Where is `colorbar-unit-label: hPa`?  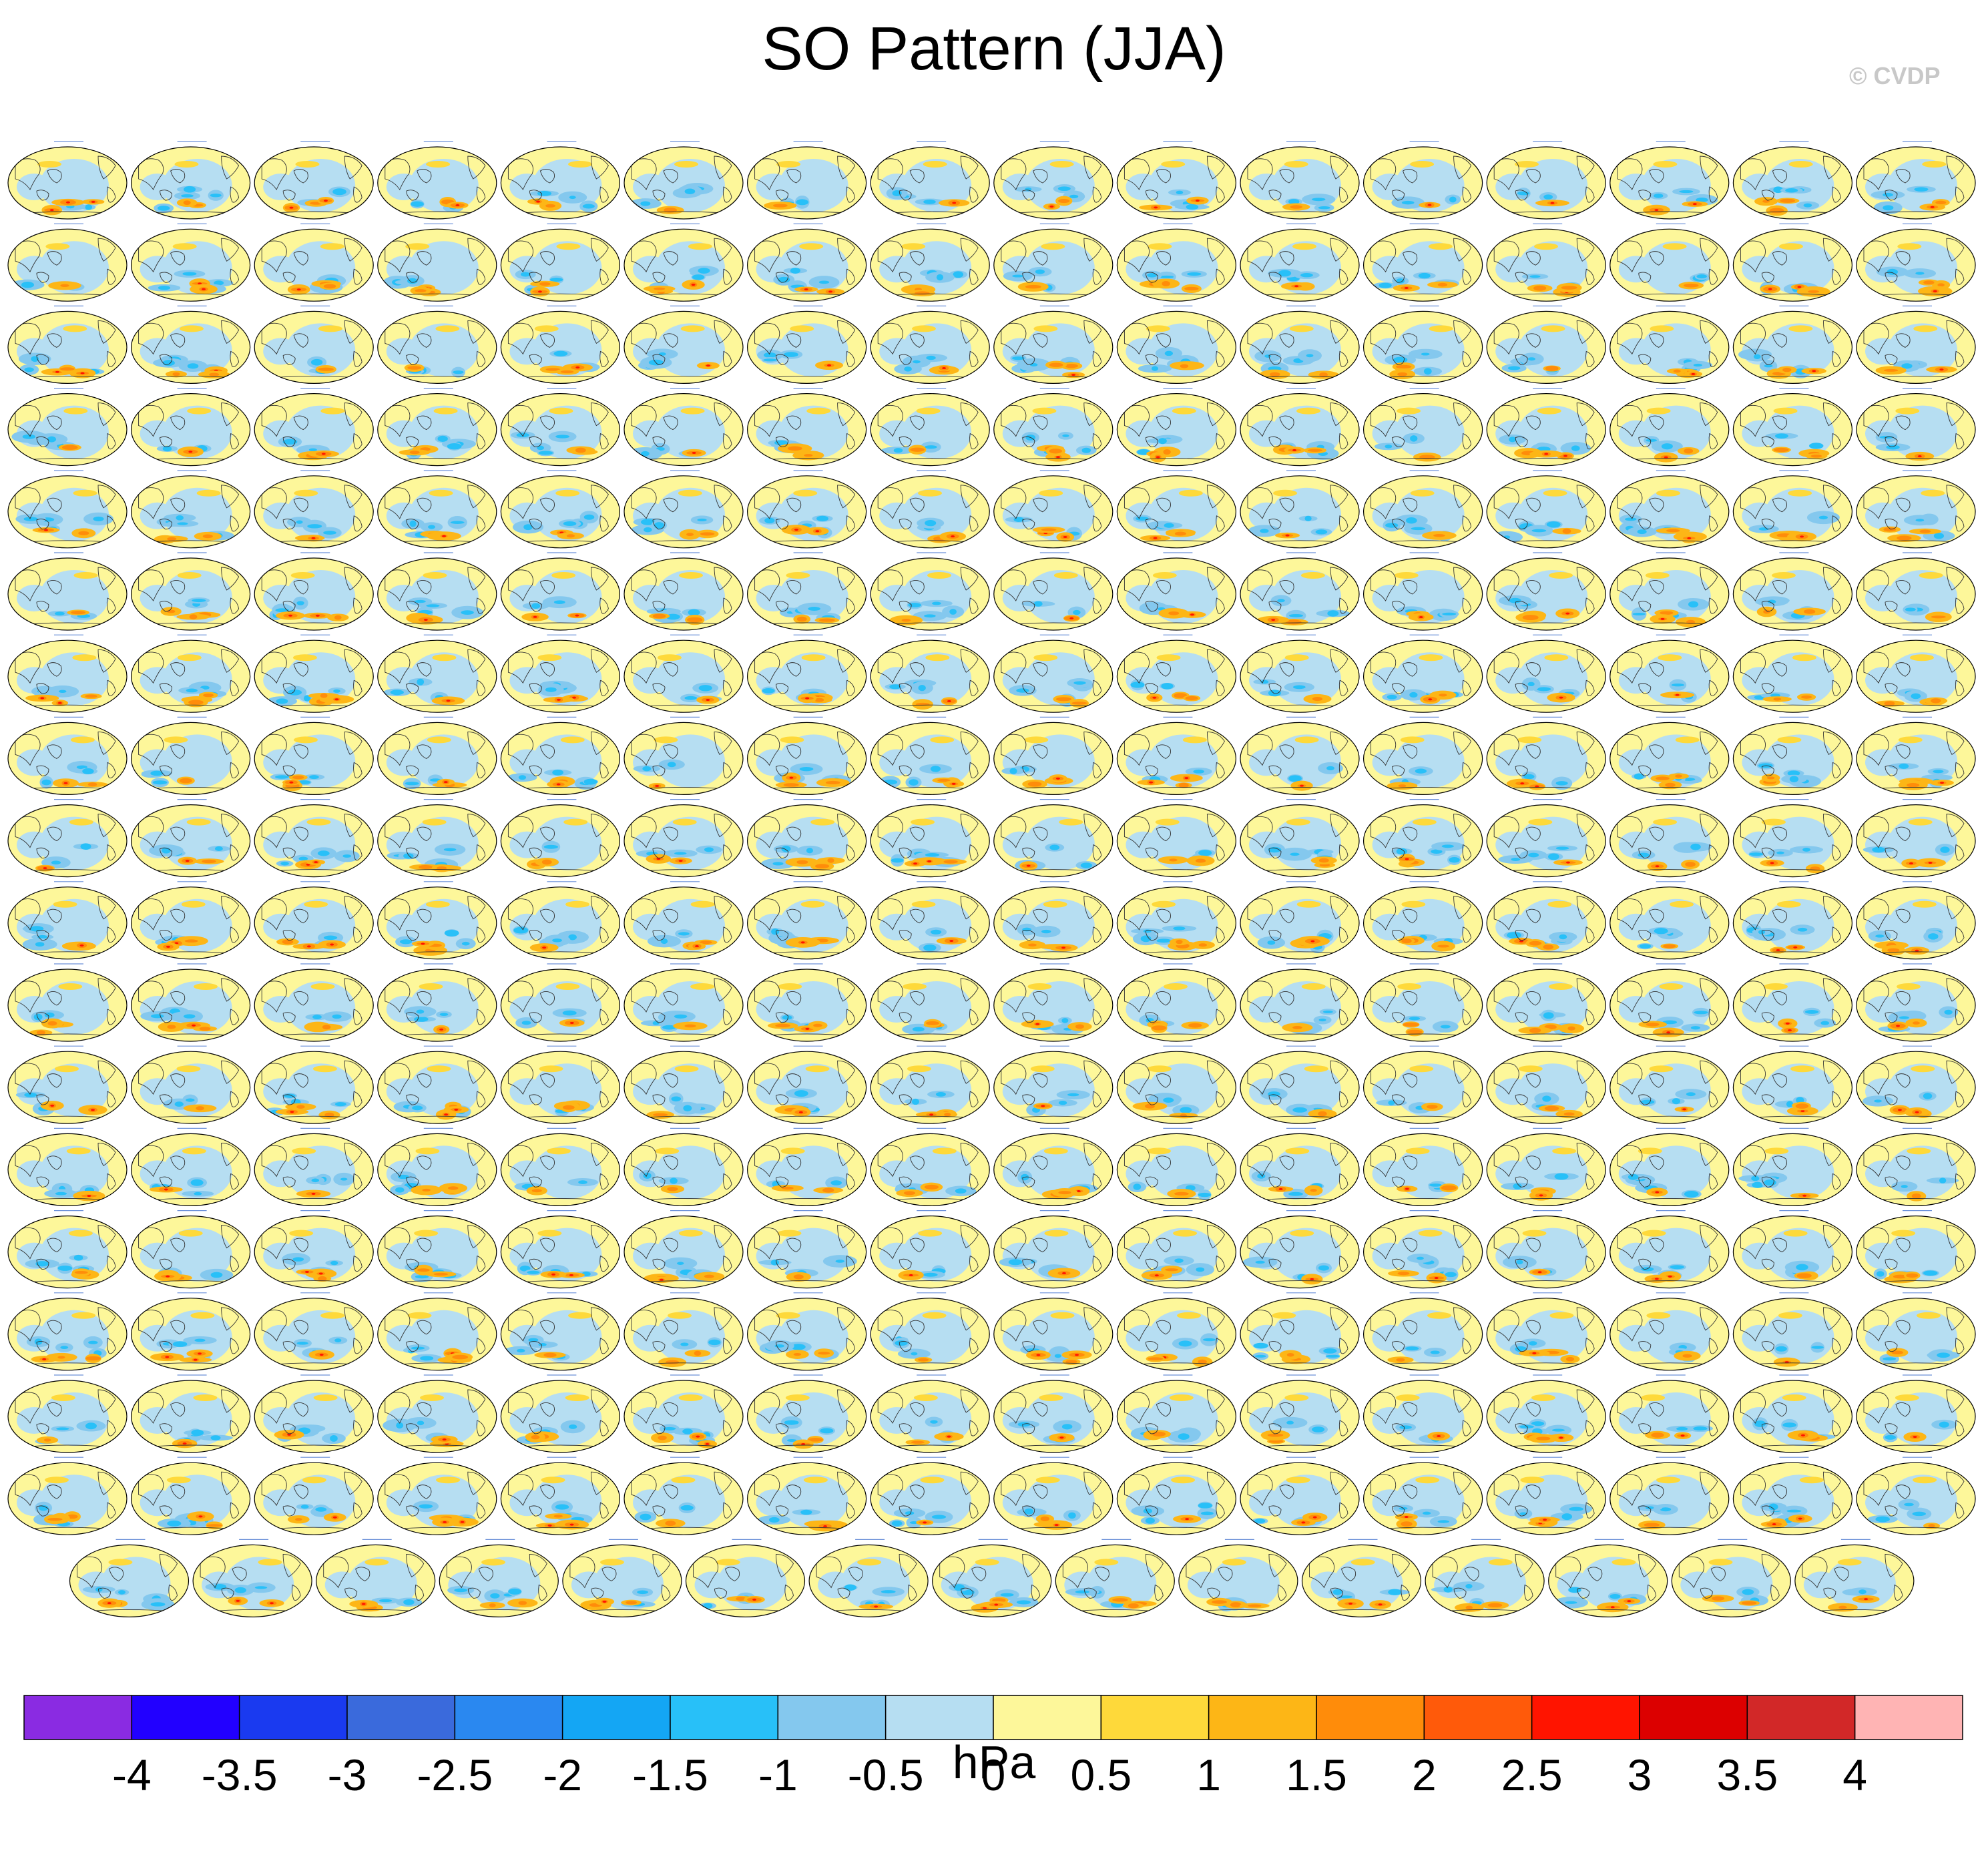 colorbar-unit-label: hPa is located at coordinates (994, 1762).